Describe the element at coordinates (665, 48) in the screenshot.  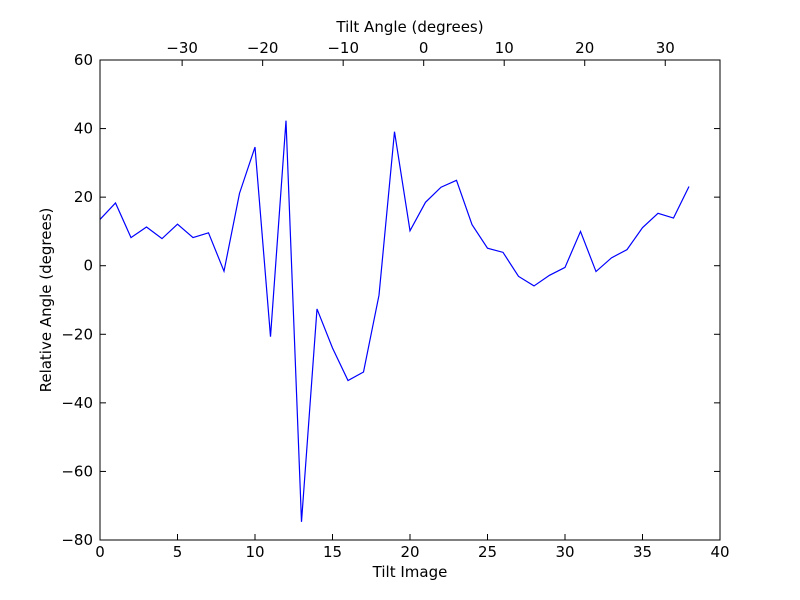
I see `top-x-tick-label: 30` at that location.